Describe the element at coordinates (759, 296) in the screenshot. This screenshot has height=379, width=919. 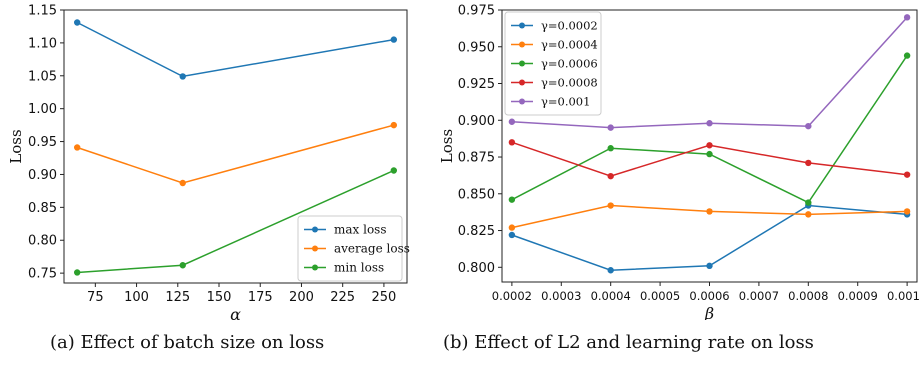
I see `x-tick-label: 0.0007` at that location.